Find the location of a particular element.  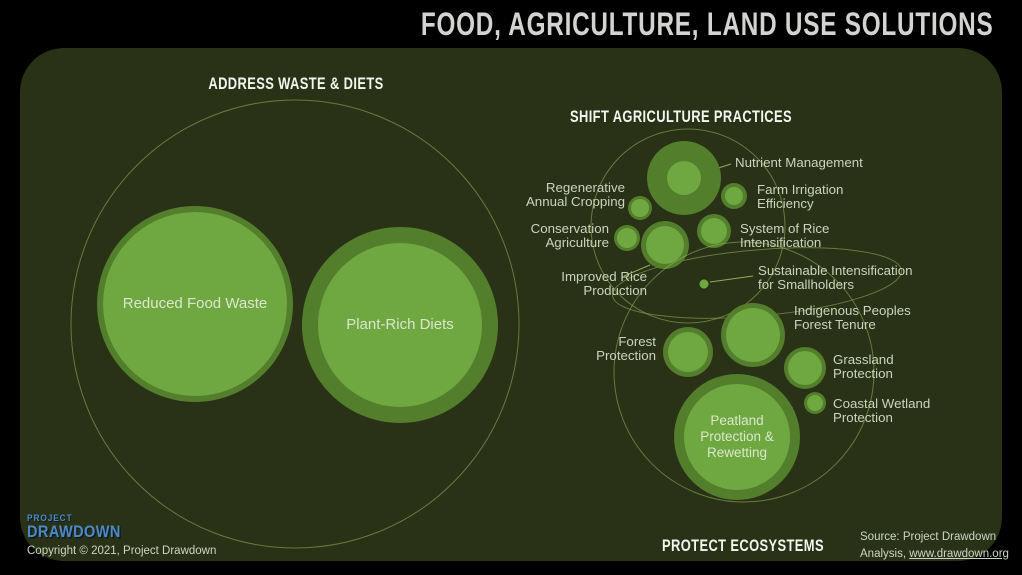

project-drawdown-logo: PROJECT DRAWDOWN is located at coordinates (80, 527).